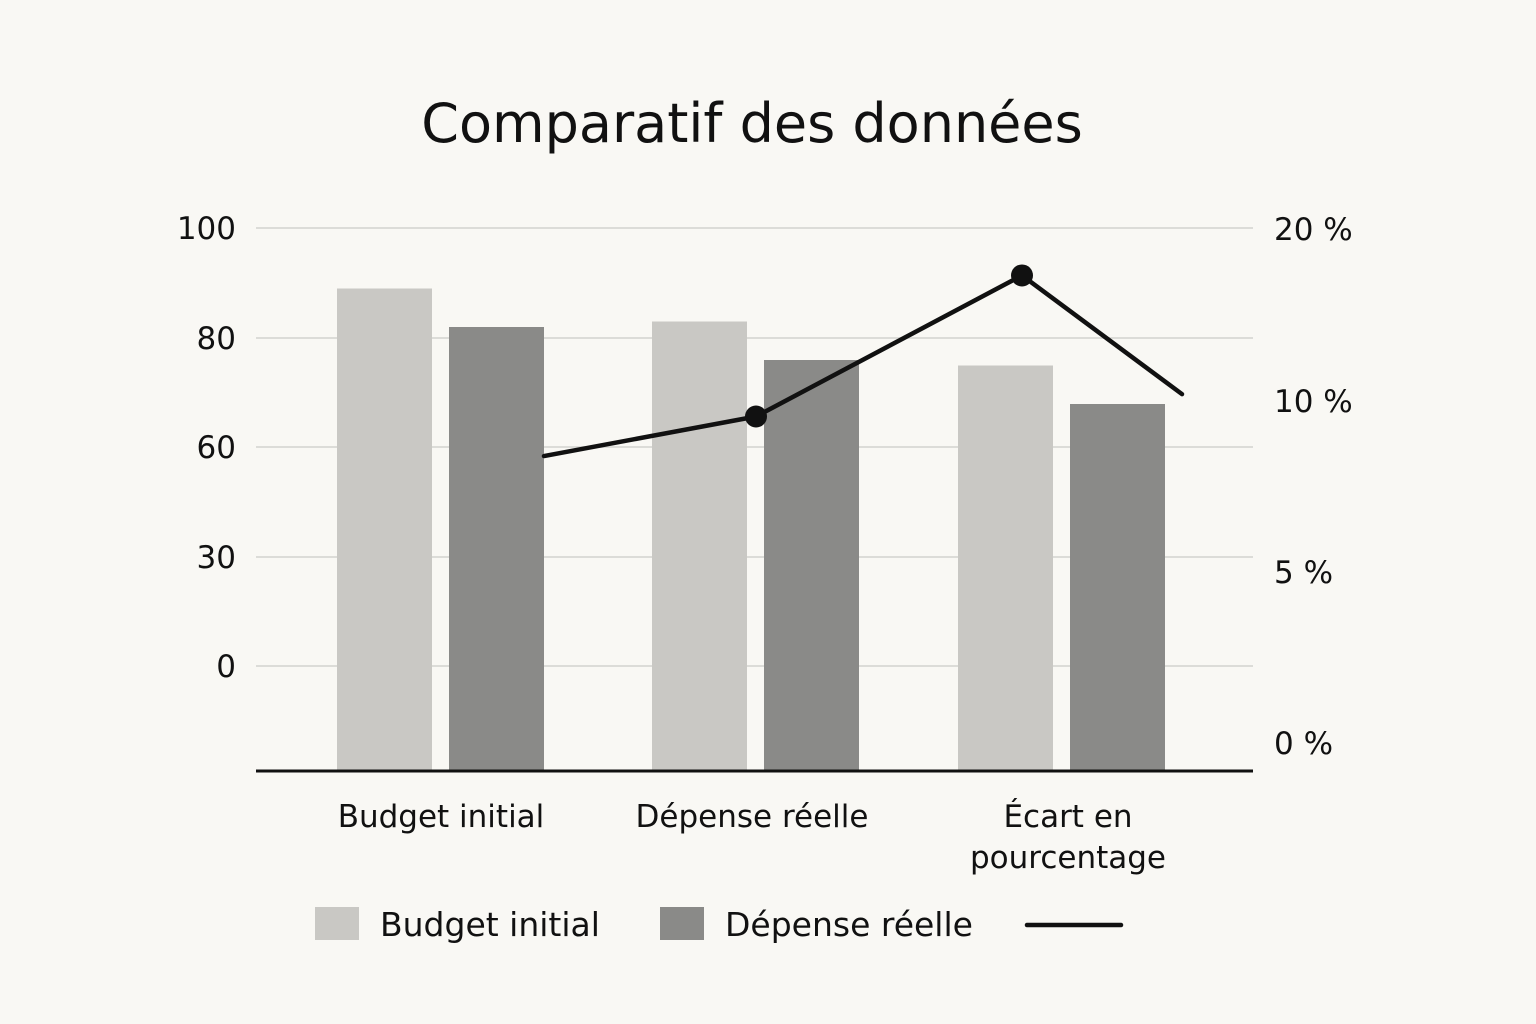  I want to click on y-left-tick-label: 30, so click(216, 558).